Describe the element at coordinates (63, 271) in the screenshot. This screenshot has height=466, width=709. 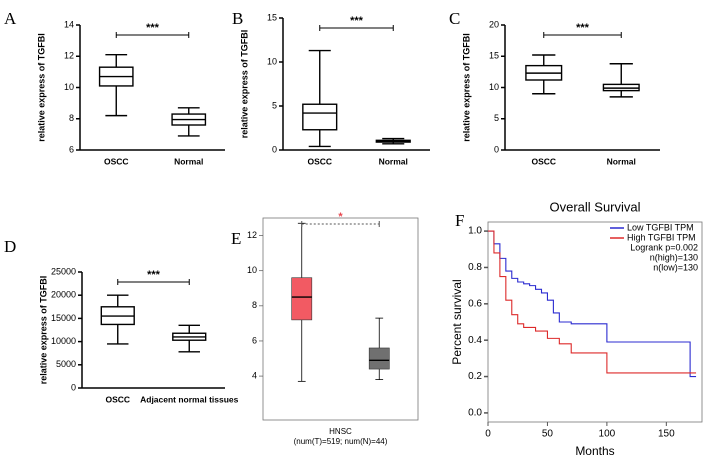
I see `y-tick-label: 25000` at that location.